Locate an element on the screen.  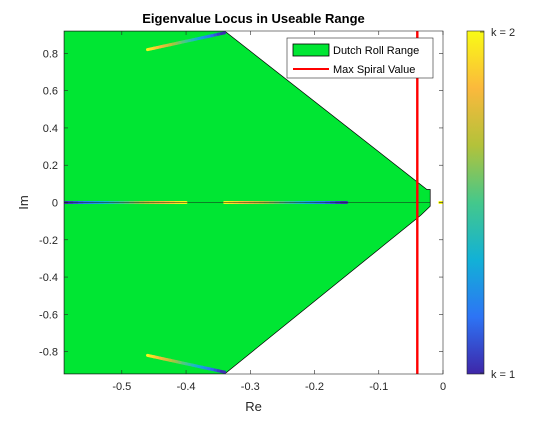
locus-1-segment is located at coordinates (223, 371).